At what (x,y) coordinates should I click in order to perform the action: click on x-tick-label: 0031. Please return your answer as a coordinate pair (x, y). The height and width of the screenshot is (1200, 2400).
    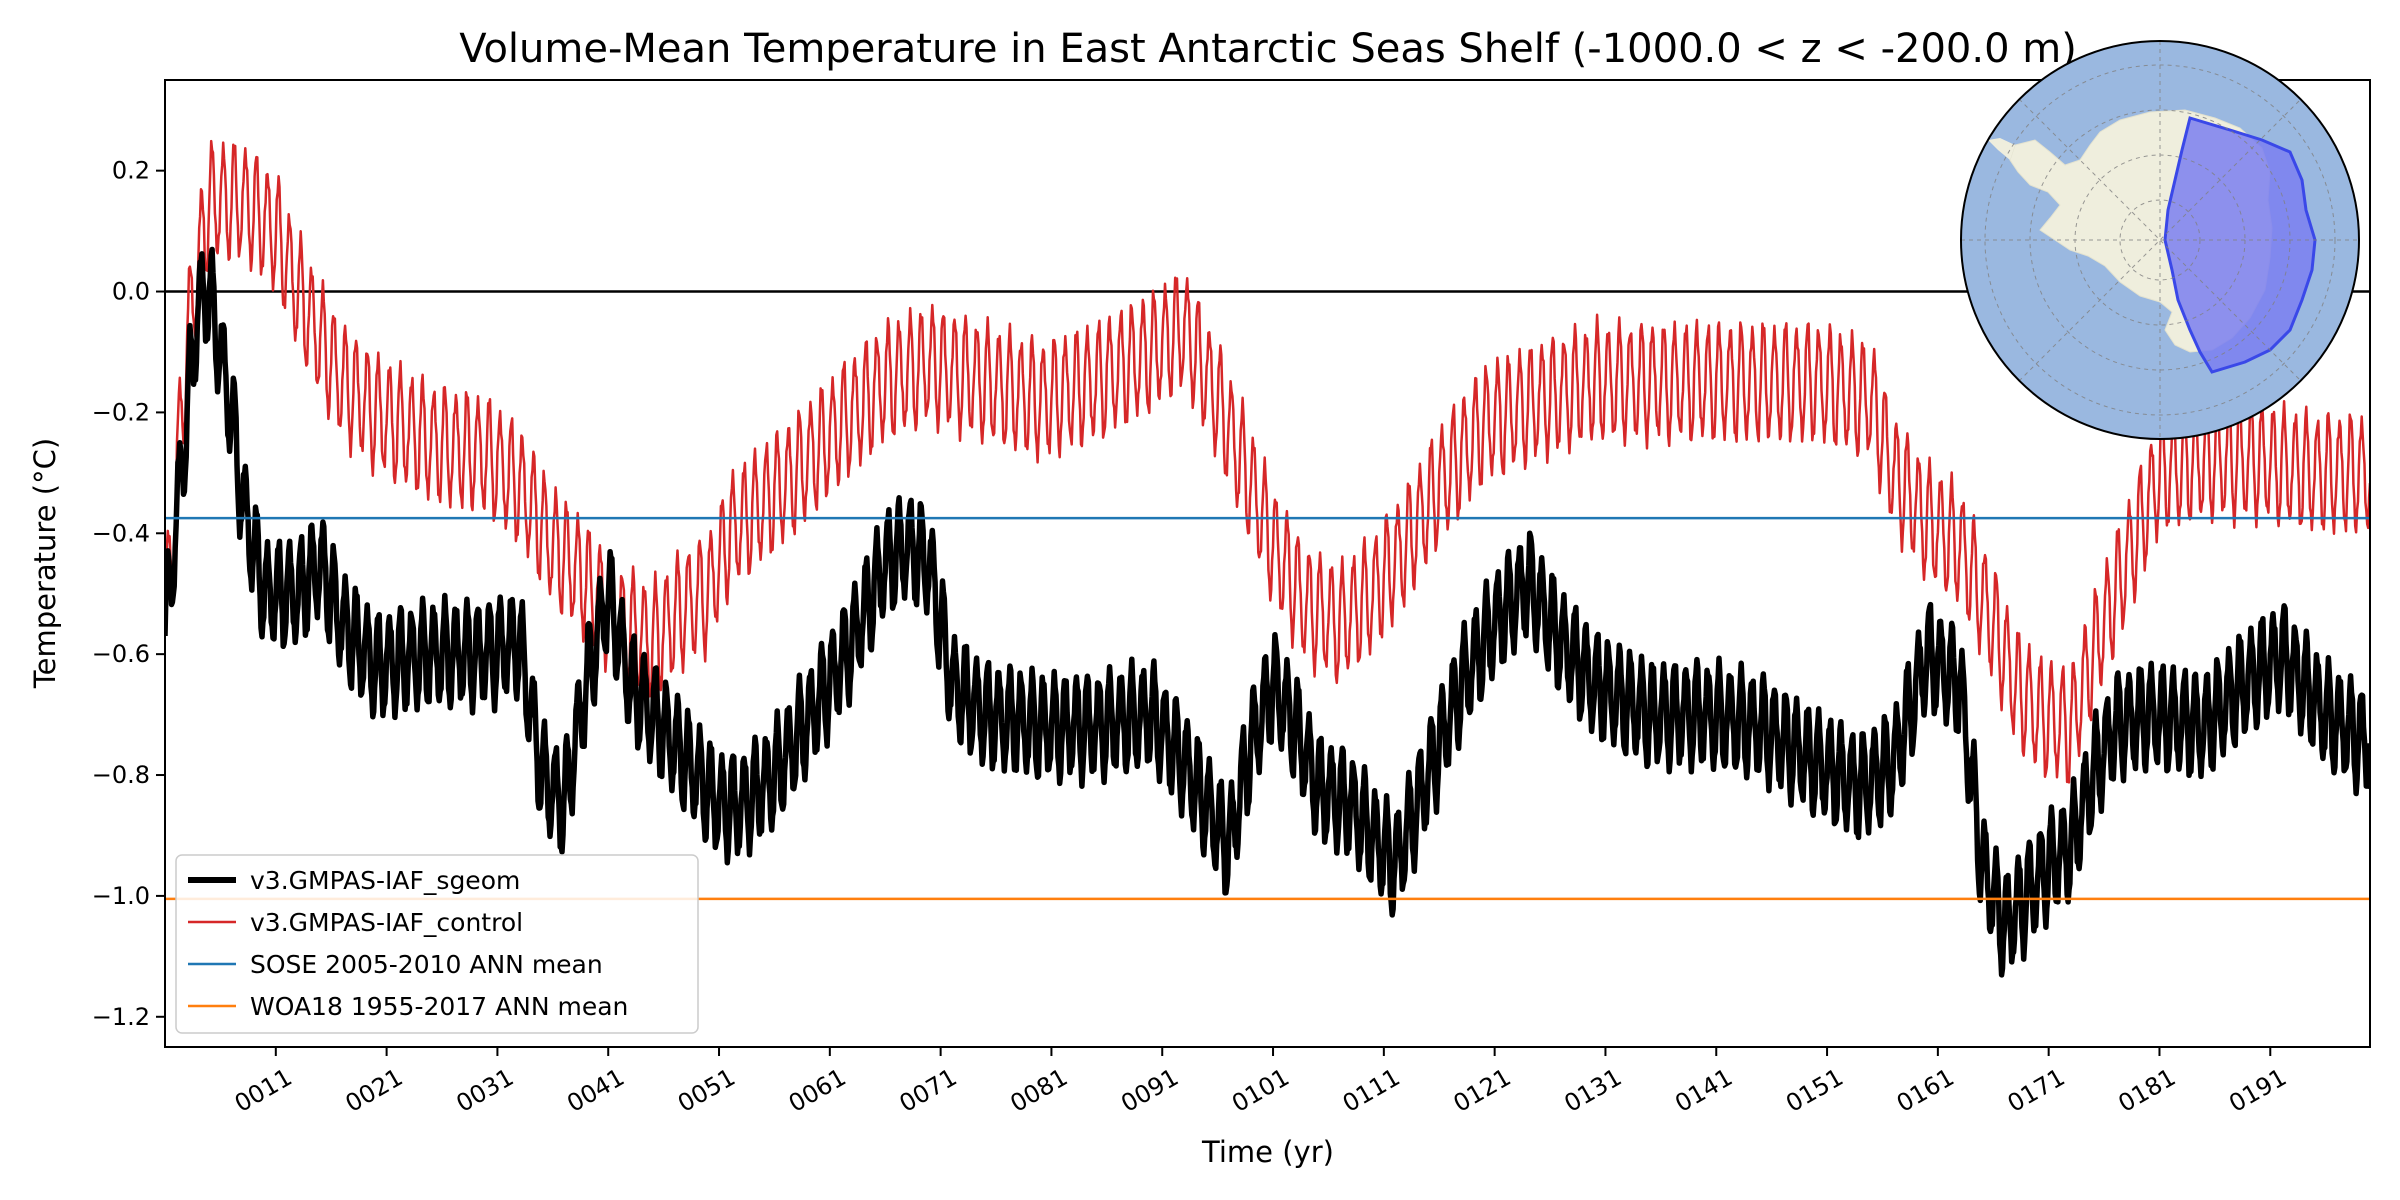
    Looking at the image, I should click on (484, 1090).